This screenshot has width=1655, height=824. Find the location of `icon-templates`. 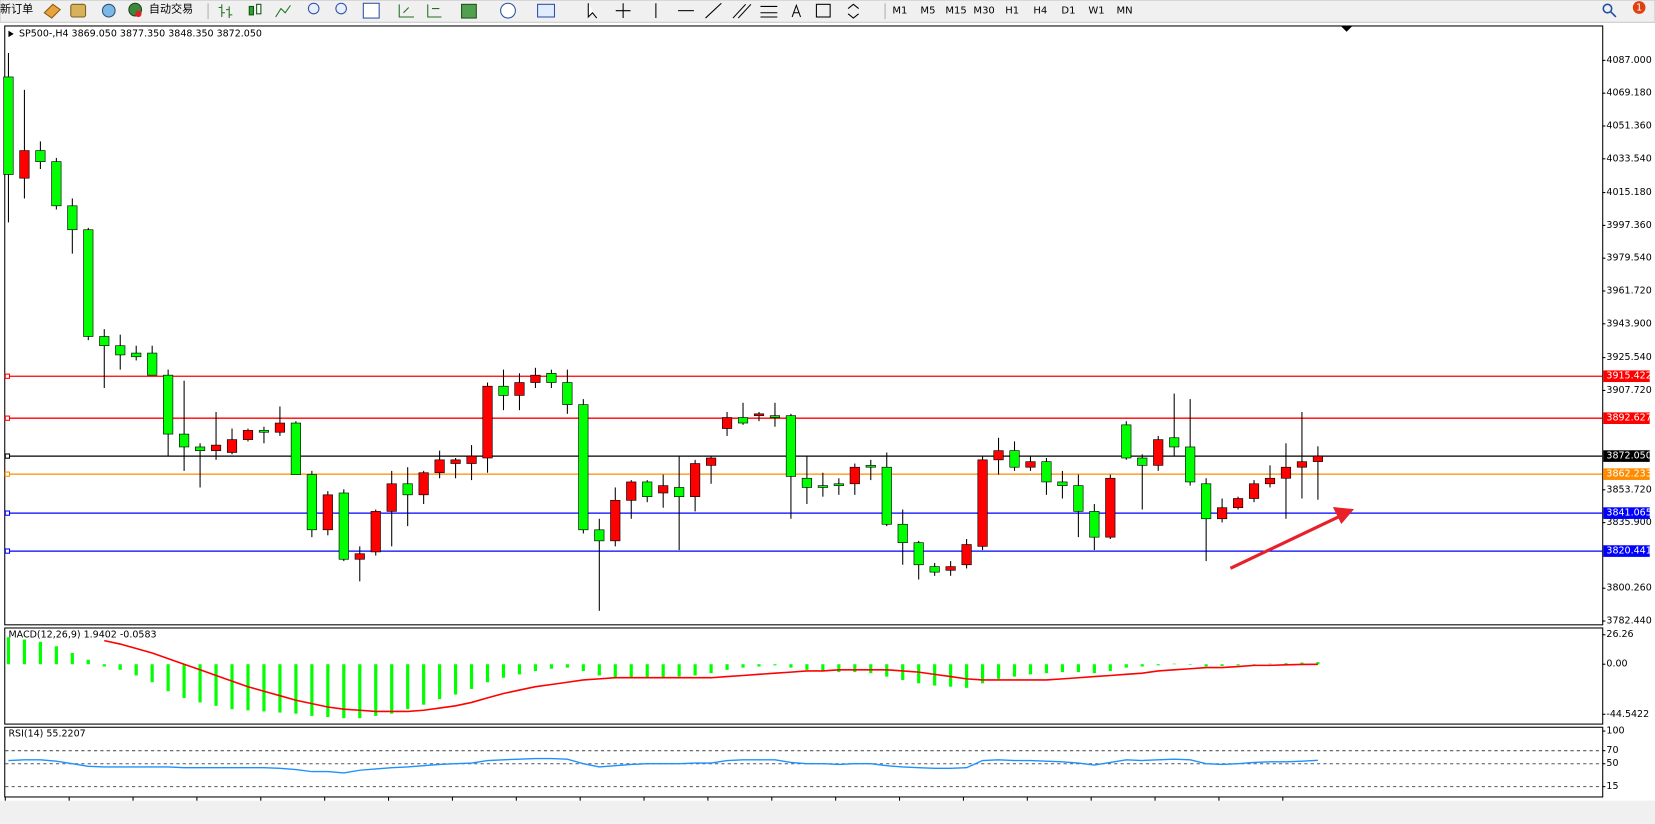

icon-templates is located at coordinates (546, 10).